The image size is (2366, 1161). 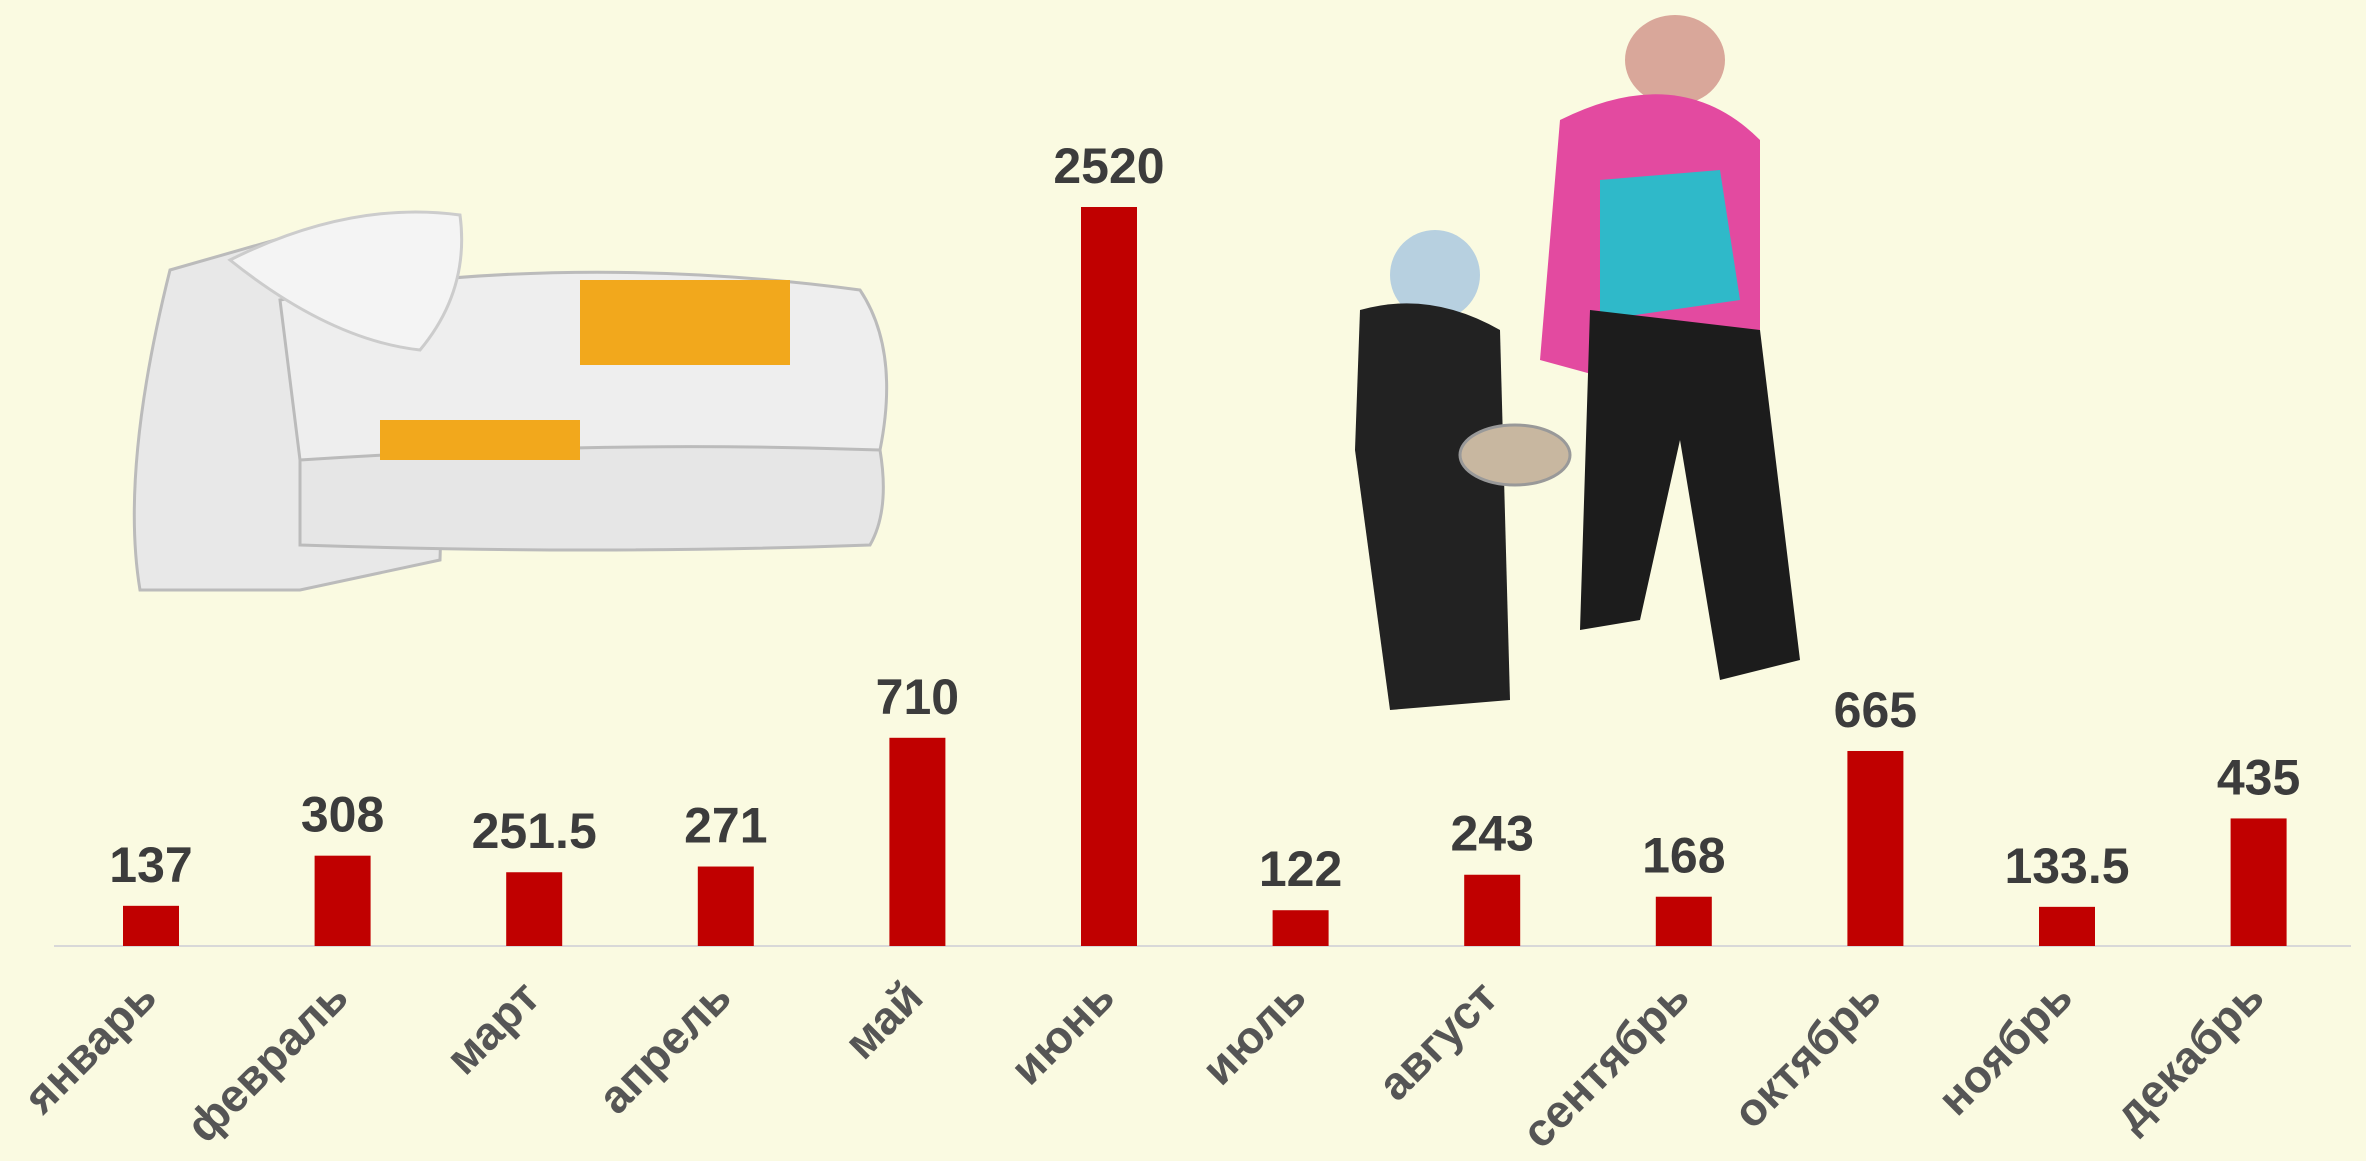 I want to click on value-label: 251.5, so click(x=534, y=831).